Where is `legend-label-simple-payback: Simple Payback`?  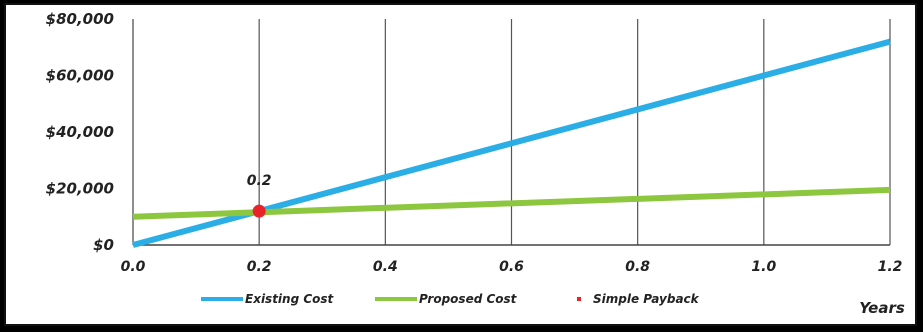 legend-label-simple-payback: Simple Payback is located at coordinates (646, 299).